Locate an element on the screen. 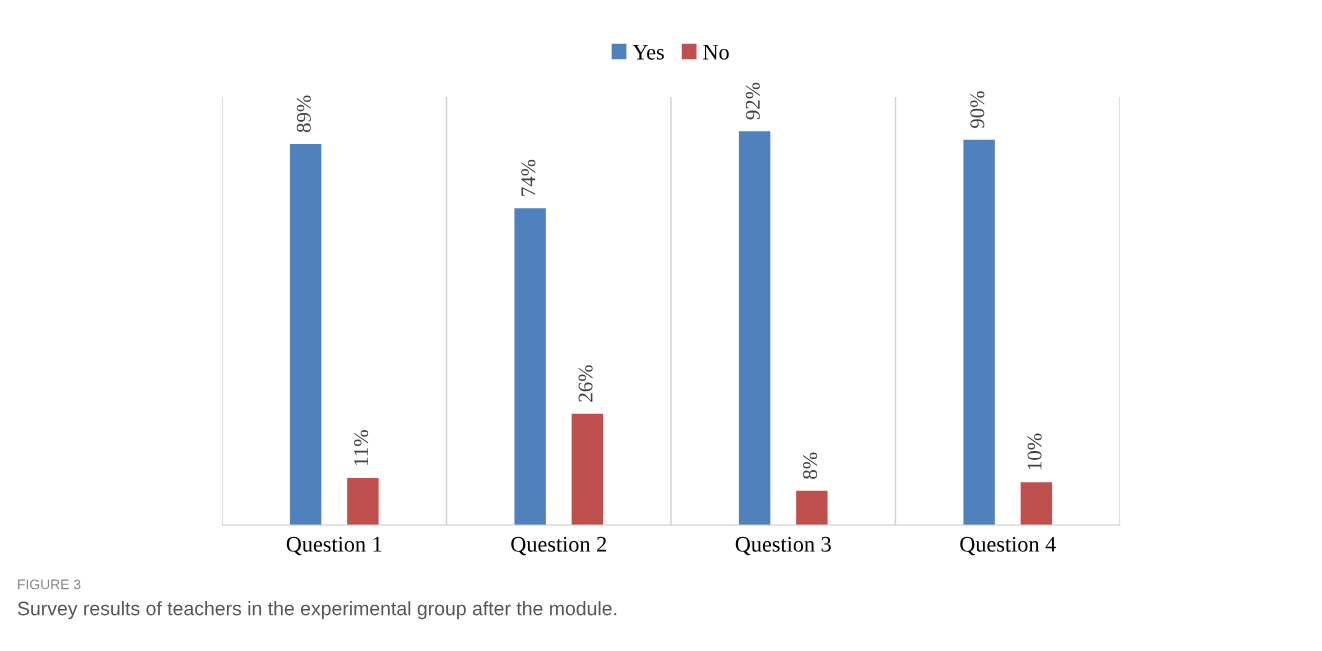  data-label: 90% is located at coordinates (977, 110).